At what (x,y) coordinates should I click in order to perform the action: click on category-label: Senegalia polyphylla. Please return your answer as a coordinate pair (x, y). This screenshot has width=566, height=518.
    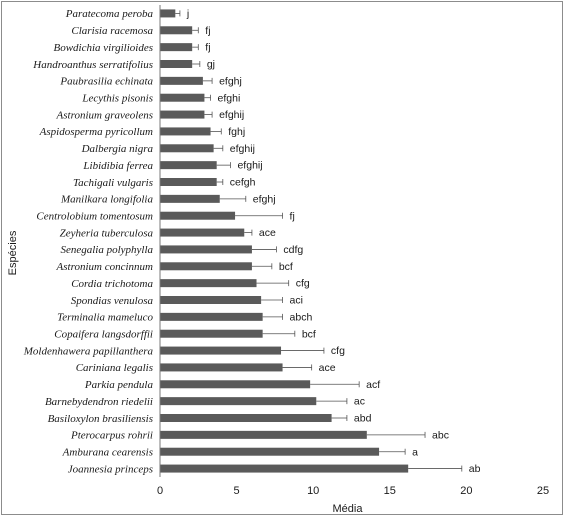
    Looking at the image, I should click on (106, 250).